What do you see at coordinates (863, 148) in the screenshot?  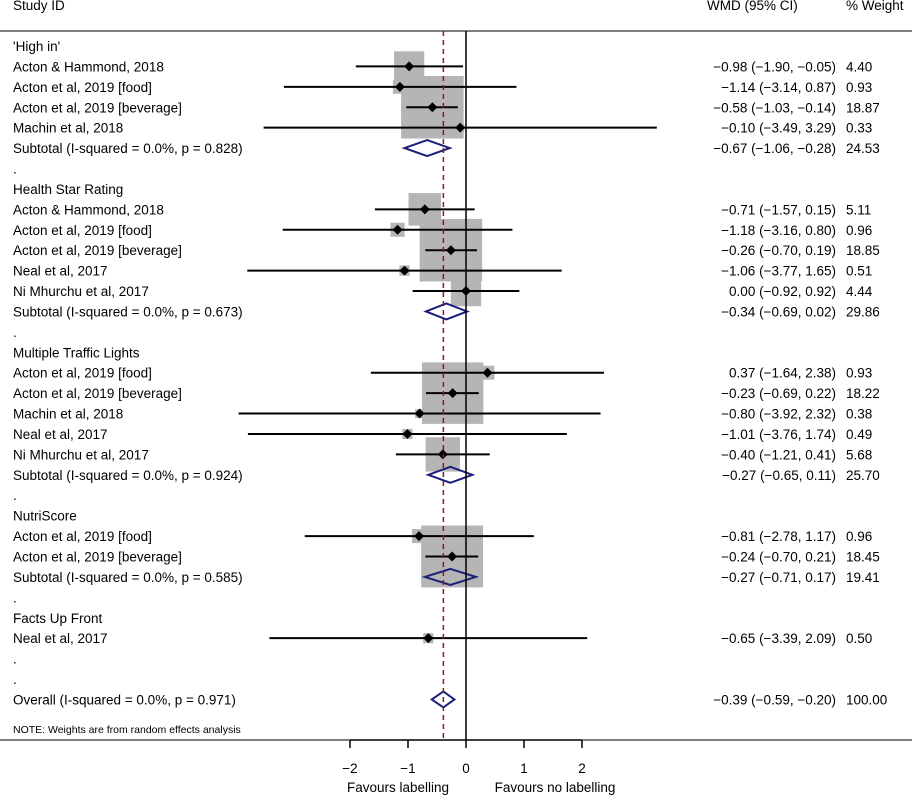 I see `weight-value: 24.53` at bounding box center [863, 148].